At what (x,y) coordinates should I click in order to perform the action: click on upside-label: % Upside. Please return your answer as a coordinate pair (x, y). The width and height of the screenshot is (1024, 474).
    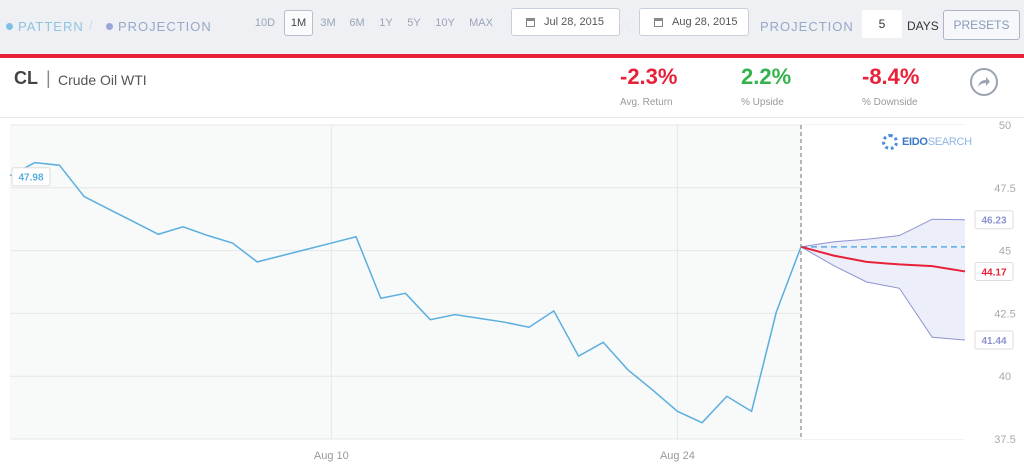
    Looking at the image, I should click on (762, 102).